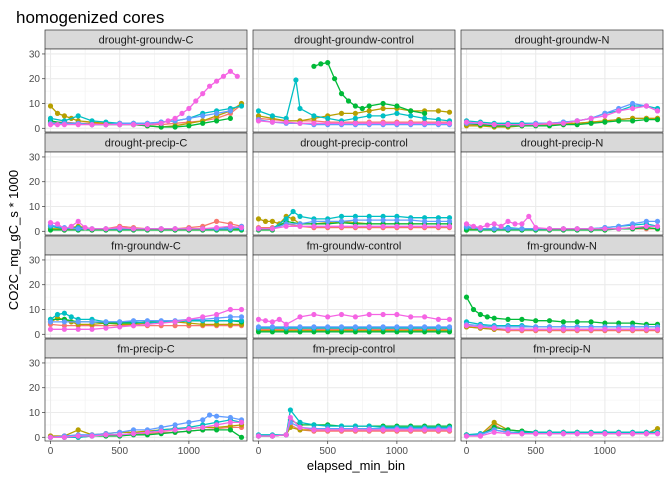 The height and width of the screenshot is (480, 672). I want to click on panel-fm-precip-control: fm-precip-control 0 500 1000, so click(354, 397).